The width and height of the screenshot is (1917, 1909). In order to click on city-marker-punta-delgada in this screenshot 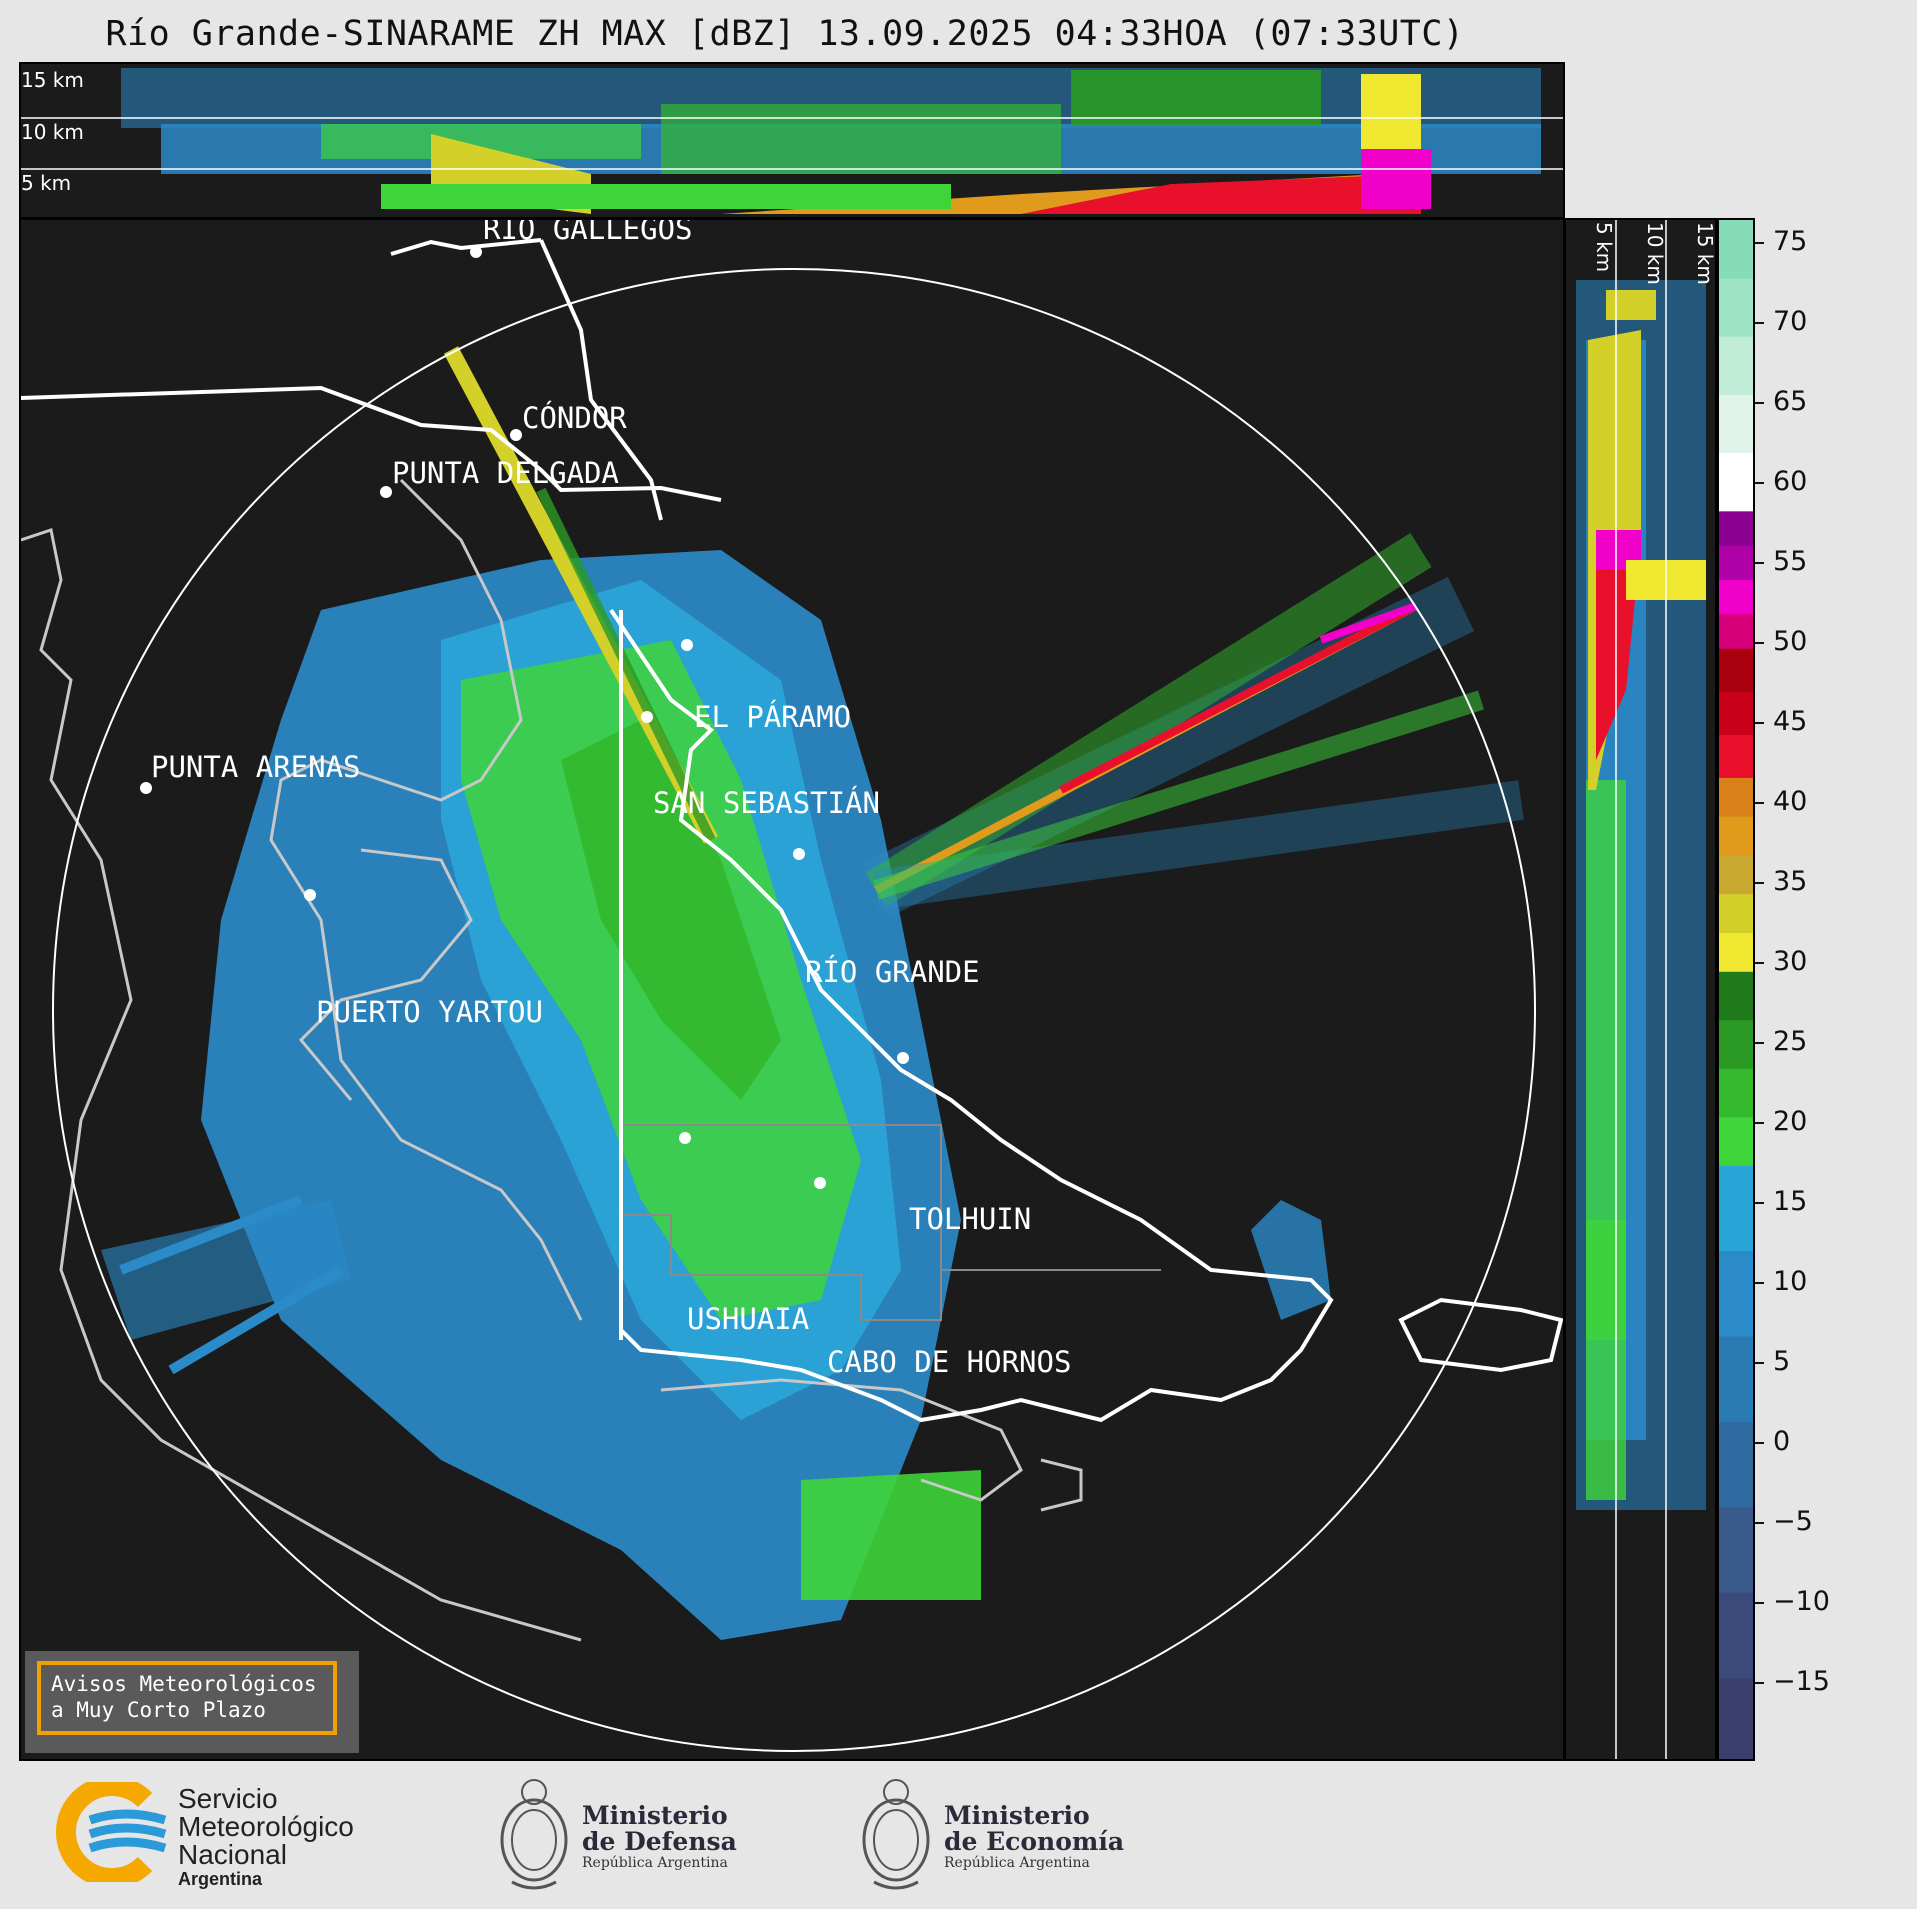, I will do `click(386, 492)`.